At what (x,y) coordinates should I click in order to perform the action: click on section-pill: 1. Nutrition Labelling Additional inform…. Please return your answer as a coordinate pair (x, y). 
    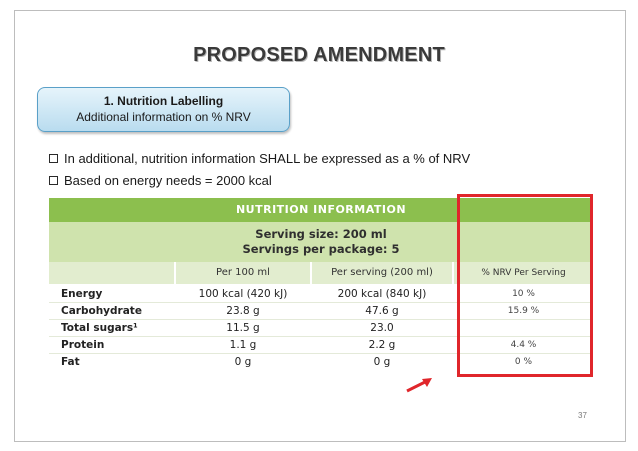
    Looking at the image, I should click on (163, 109).